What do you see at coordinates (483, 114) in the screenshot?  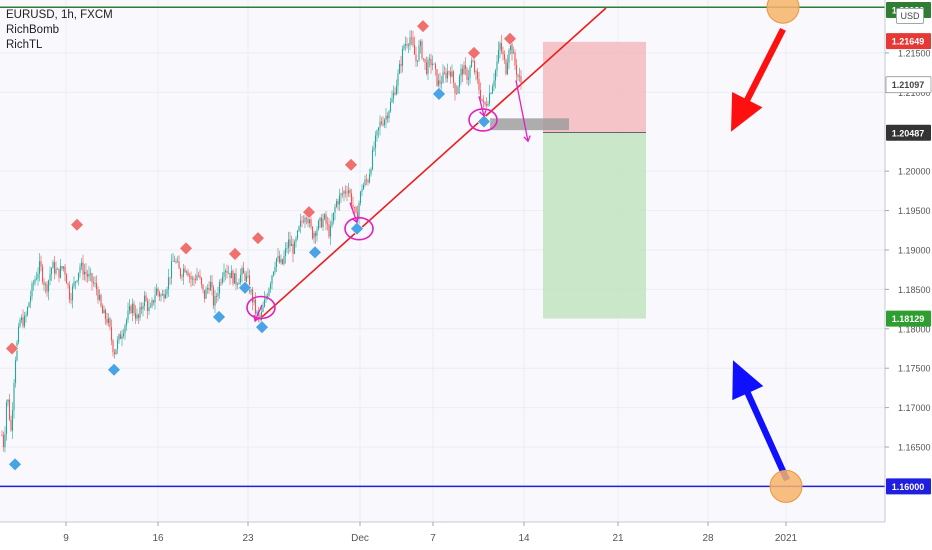 I see `magenta-arrow-head` at bounding box center [483, 114].